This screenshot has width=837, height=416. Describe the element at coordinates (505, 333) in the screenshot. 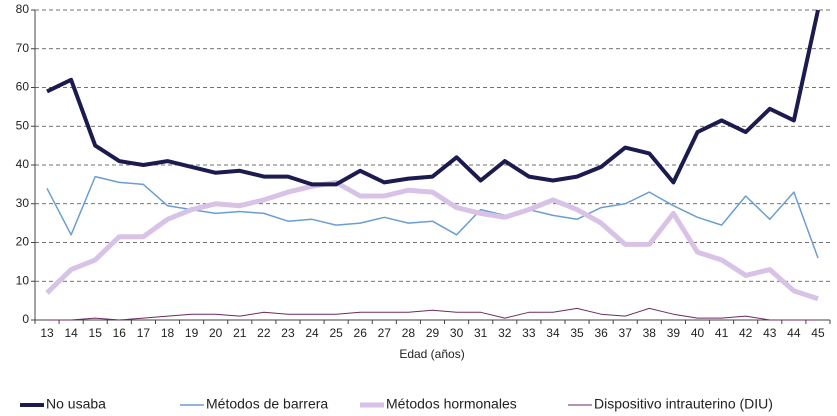

I see `x-tick-label: 32` at that location.